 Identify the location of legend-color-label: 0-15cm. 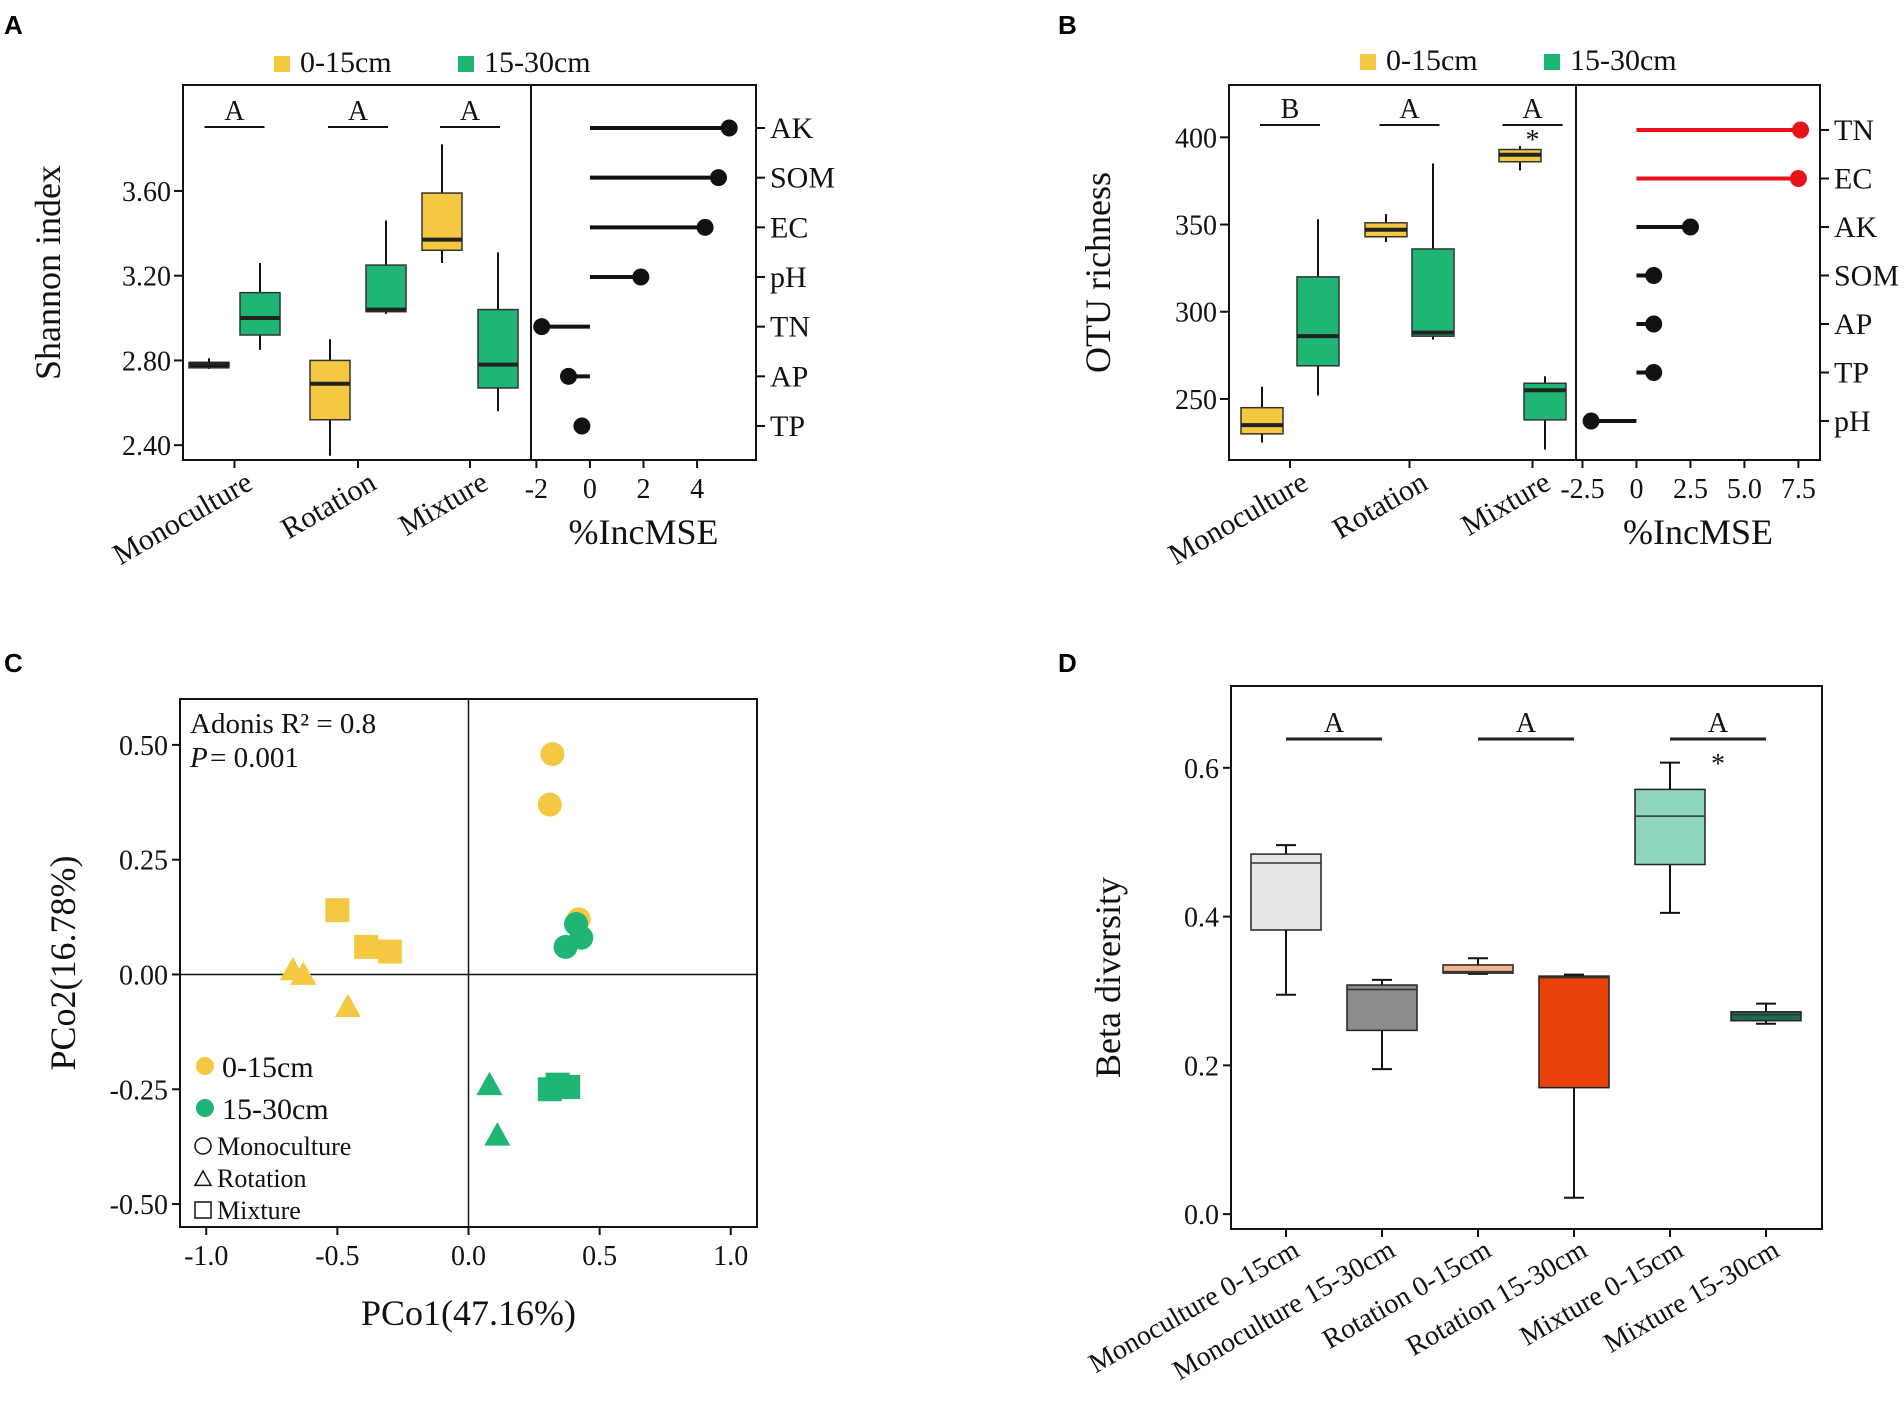
(268, 1067).